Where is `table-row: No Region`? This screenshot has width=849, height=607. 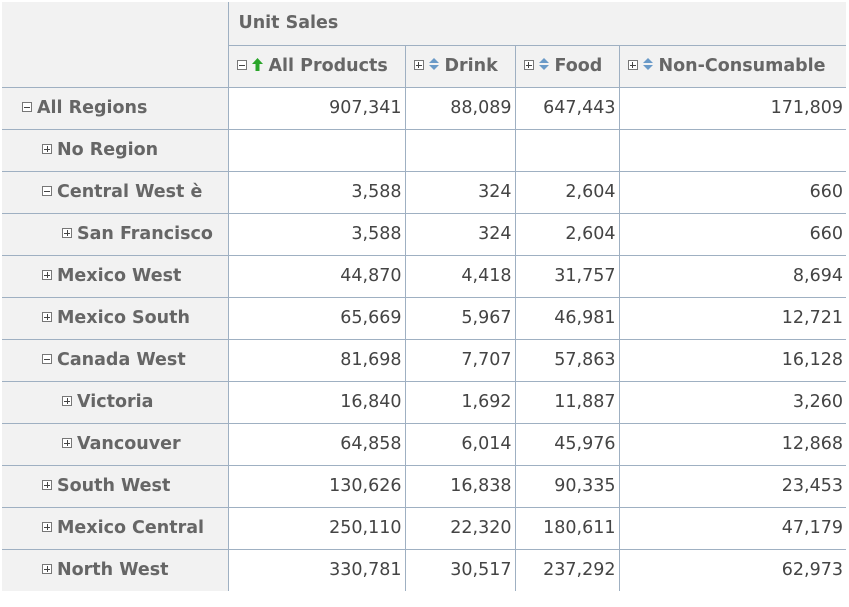 table-row: No Region is located at coordinates (424, 150).